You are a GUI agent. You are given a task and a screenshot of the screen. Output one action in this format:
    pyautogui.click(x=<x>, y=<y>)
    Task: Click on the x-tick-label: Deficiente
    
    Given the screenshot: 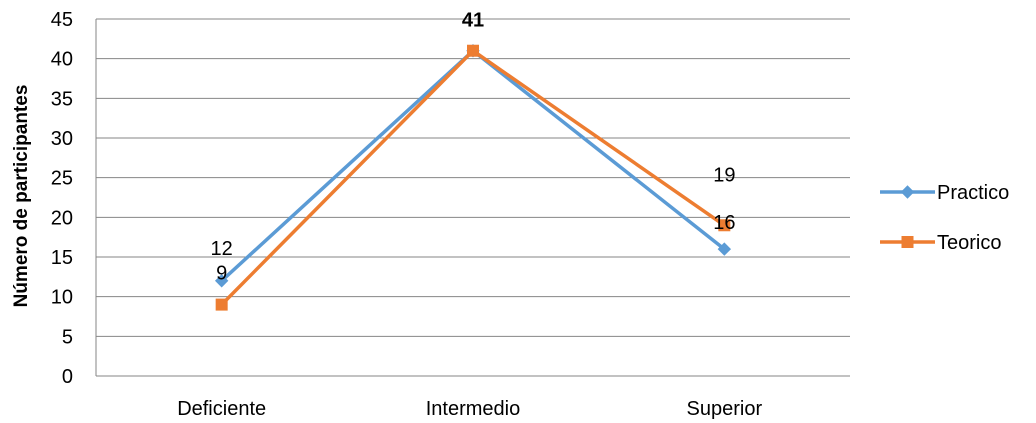 What is the action you would take?
    pyautogui.click(x=221, y=409)
    